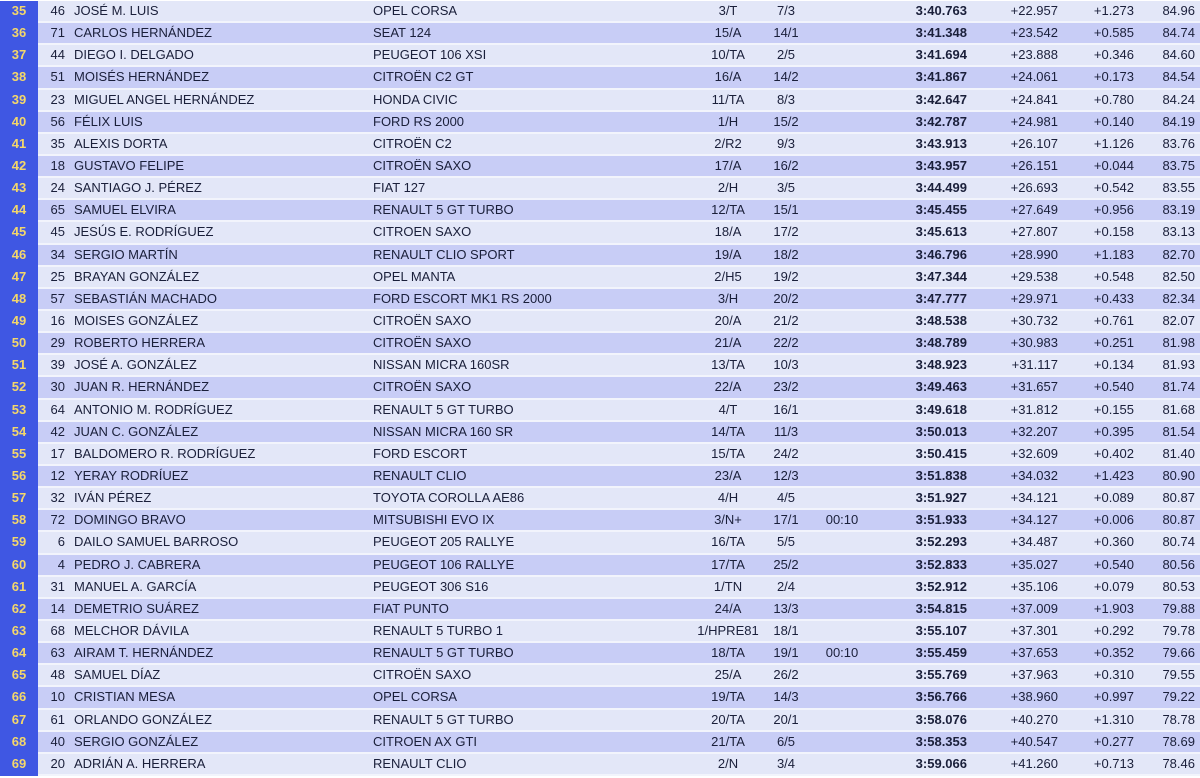 The height and width of the screenshot is (778, 1200). What do you see at coordinates (1034, 719) in the screenshot?
I see `gap-to-leader-cell: +40.270` at bounding box center [1034, 719].